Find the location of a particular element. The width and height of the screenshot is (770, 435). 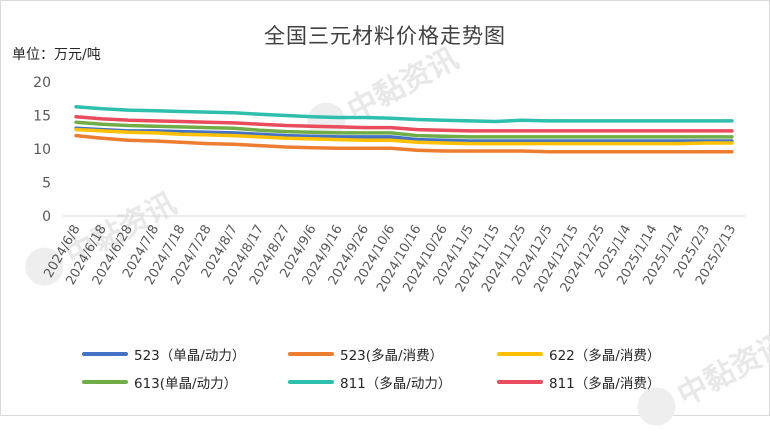

legend-item: 613(单晶/动力） is located at coordinates (159, 382).